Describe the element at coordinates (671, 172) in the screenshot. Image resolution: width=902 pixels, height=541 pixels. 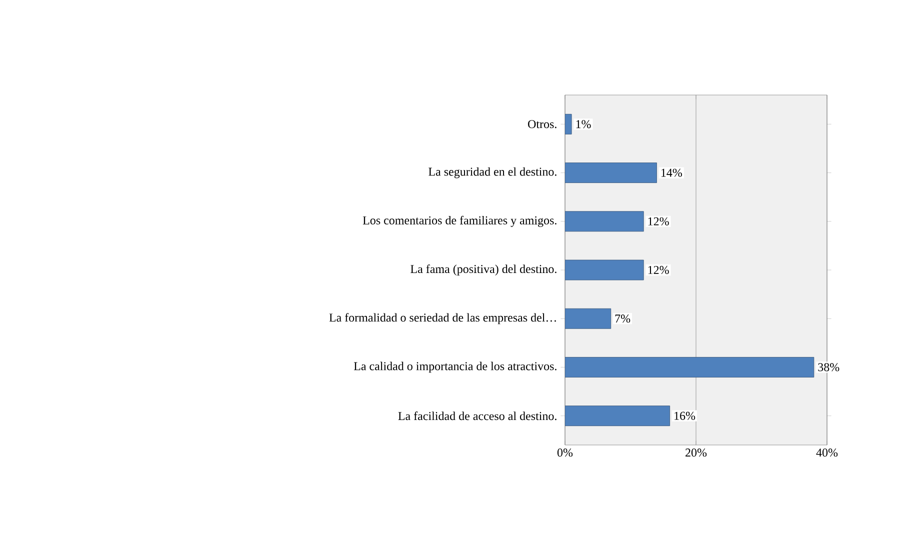
I see `data-label: 14%` at that location.